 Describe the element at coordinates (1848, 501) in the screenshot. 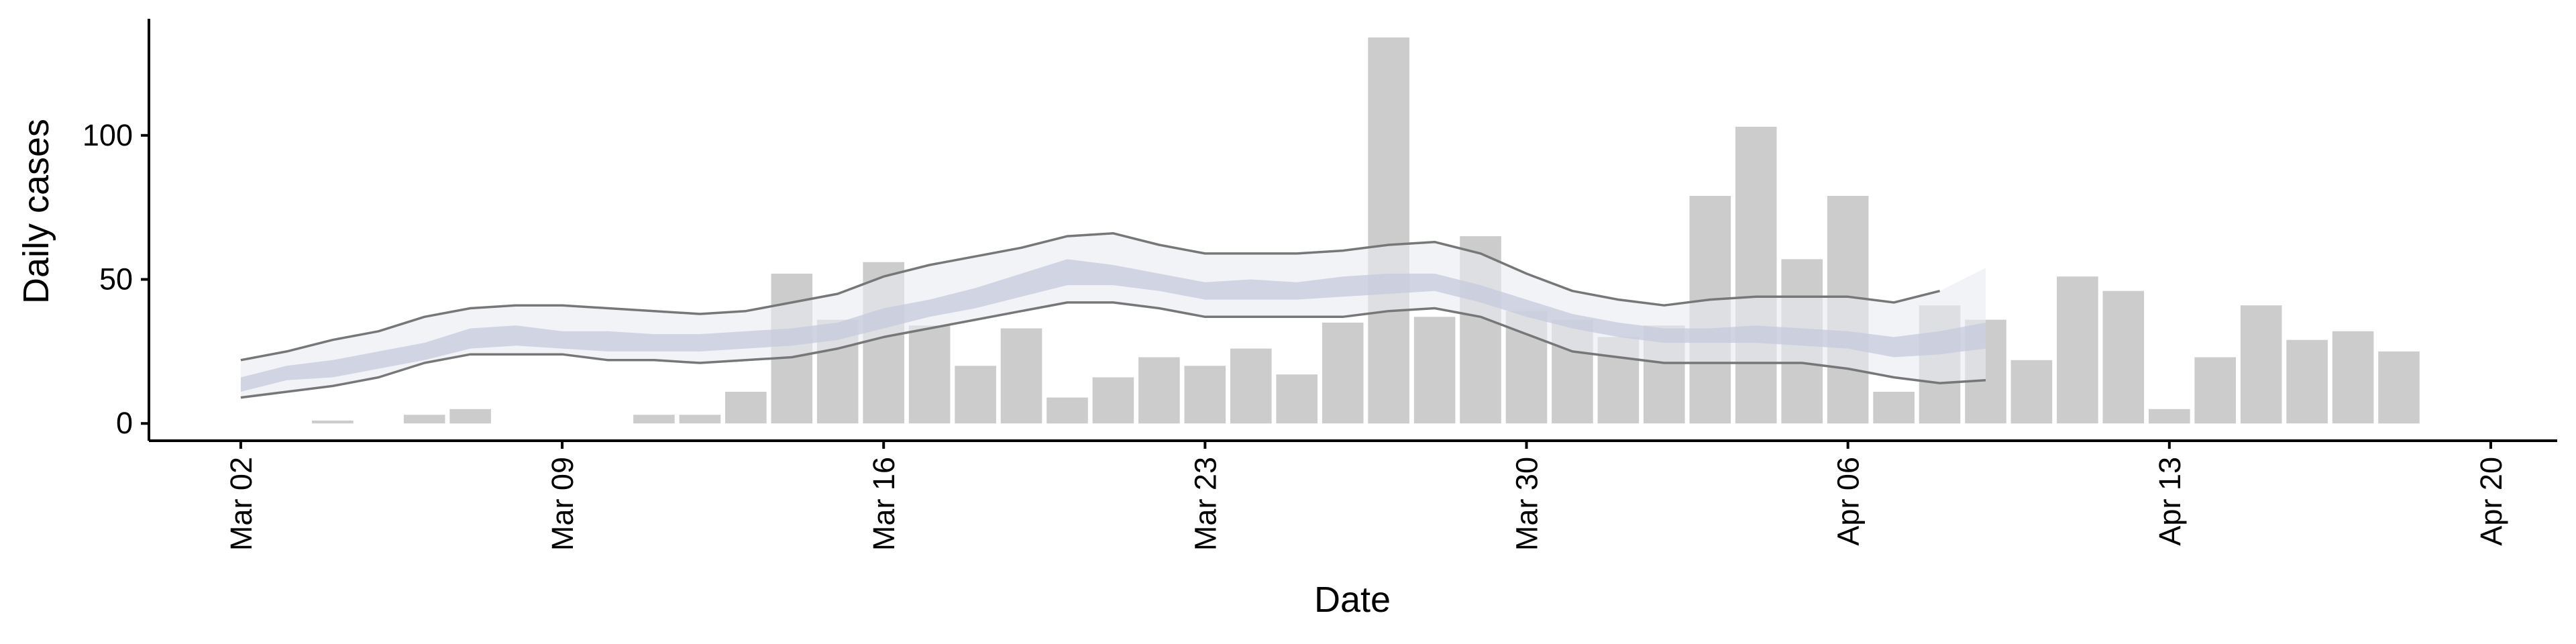

I see `x-tick-label-5: Apr 06` at that location.